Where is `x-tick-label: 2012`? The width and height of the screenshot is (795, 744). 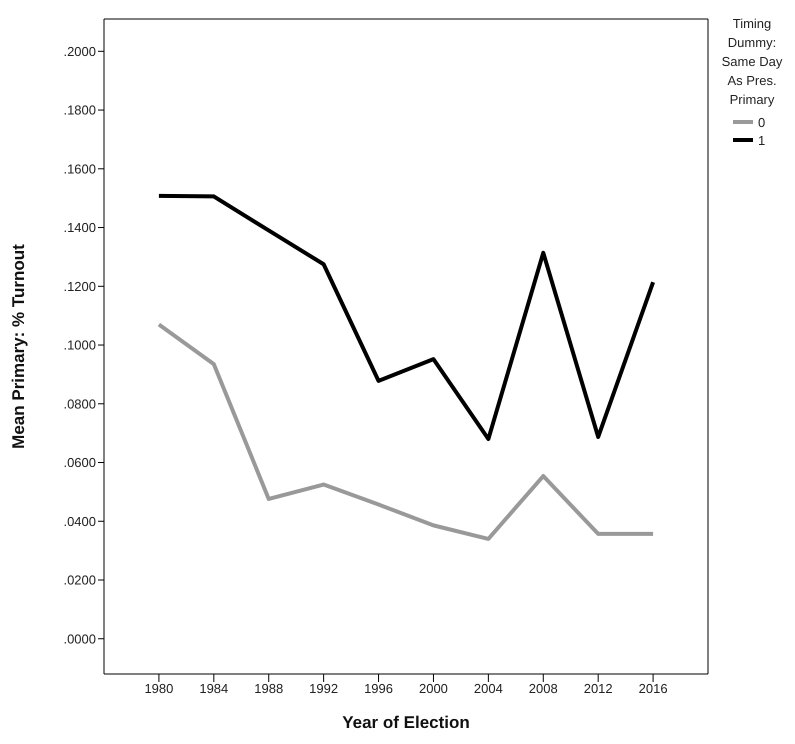 x-tick-label: 2012 is located at coordinates (598, 688).